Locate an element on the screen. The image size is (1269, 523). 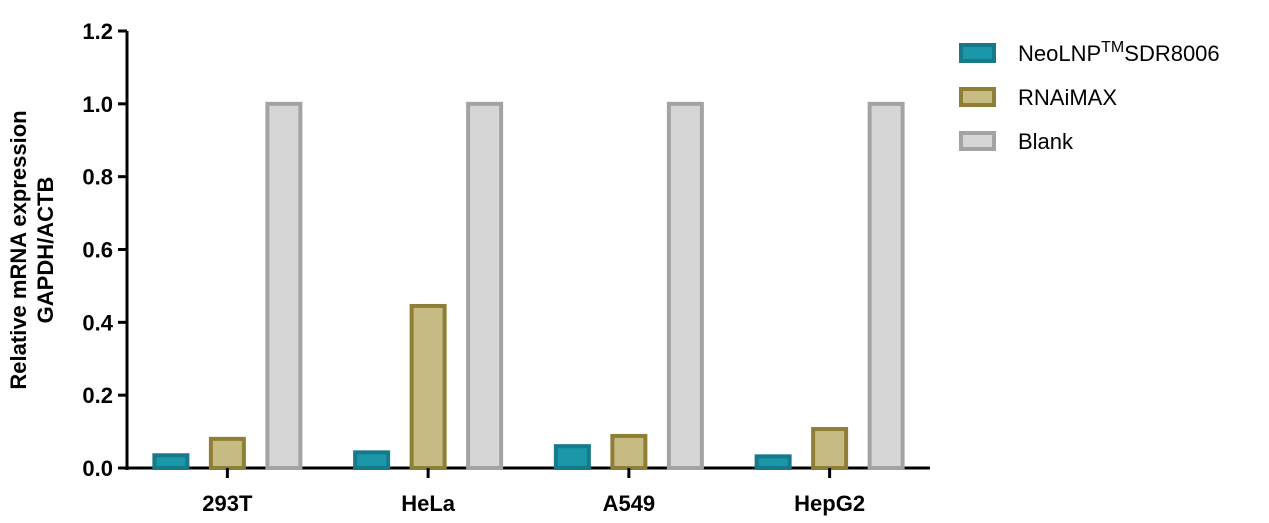
x-tick-label: 293T is located at coordinates (227, 503).